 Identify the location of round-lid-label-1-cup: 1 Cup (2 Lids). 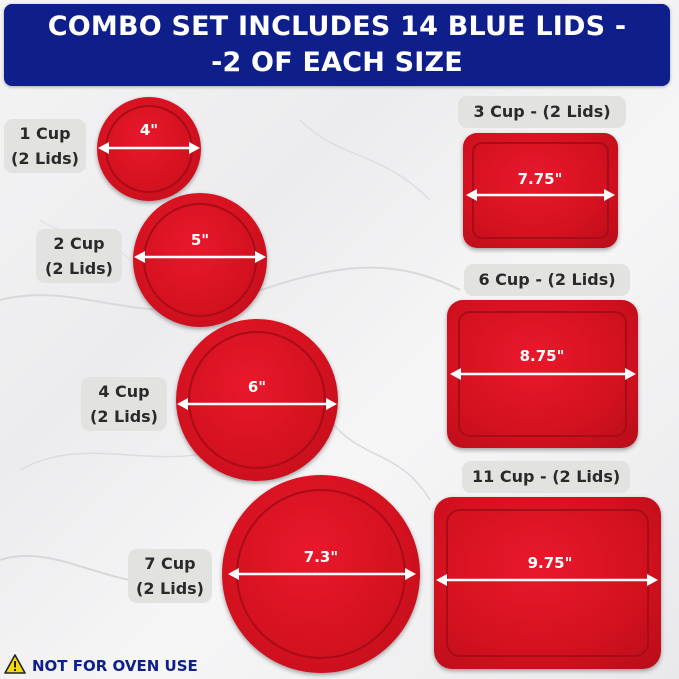
(45, 146).